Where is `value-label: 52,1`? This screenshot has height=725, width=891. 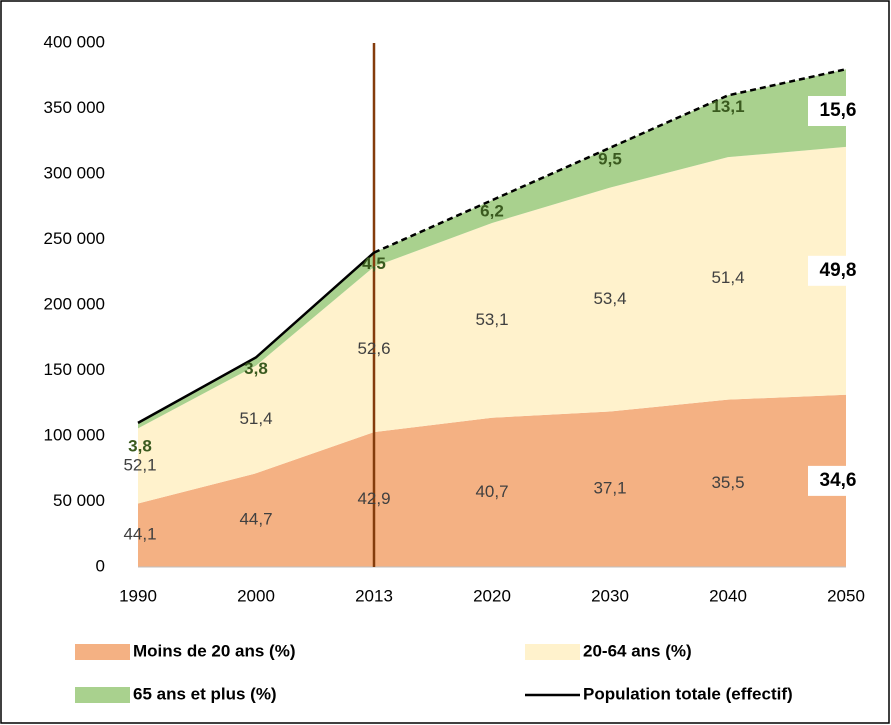
value-label: 52,1 is located at coordinates (139, 464).